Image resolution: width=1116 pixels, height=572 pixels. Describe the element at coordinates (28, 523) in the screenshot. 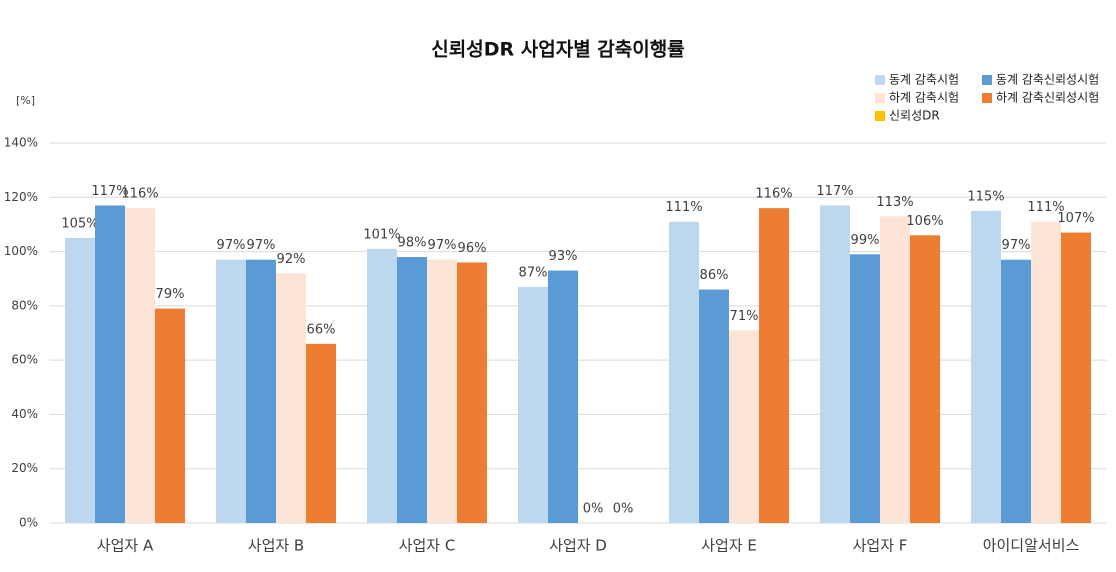

I see `y-tick-label: 0%` at that location.